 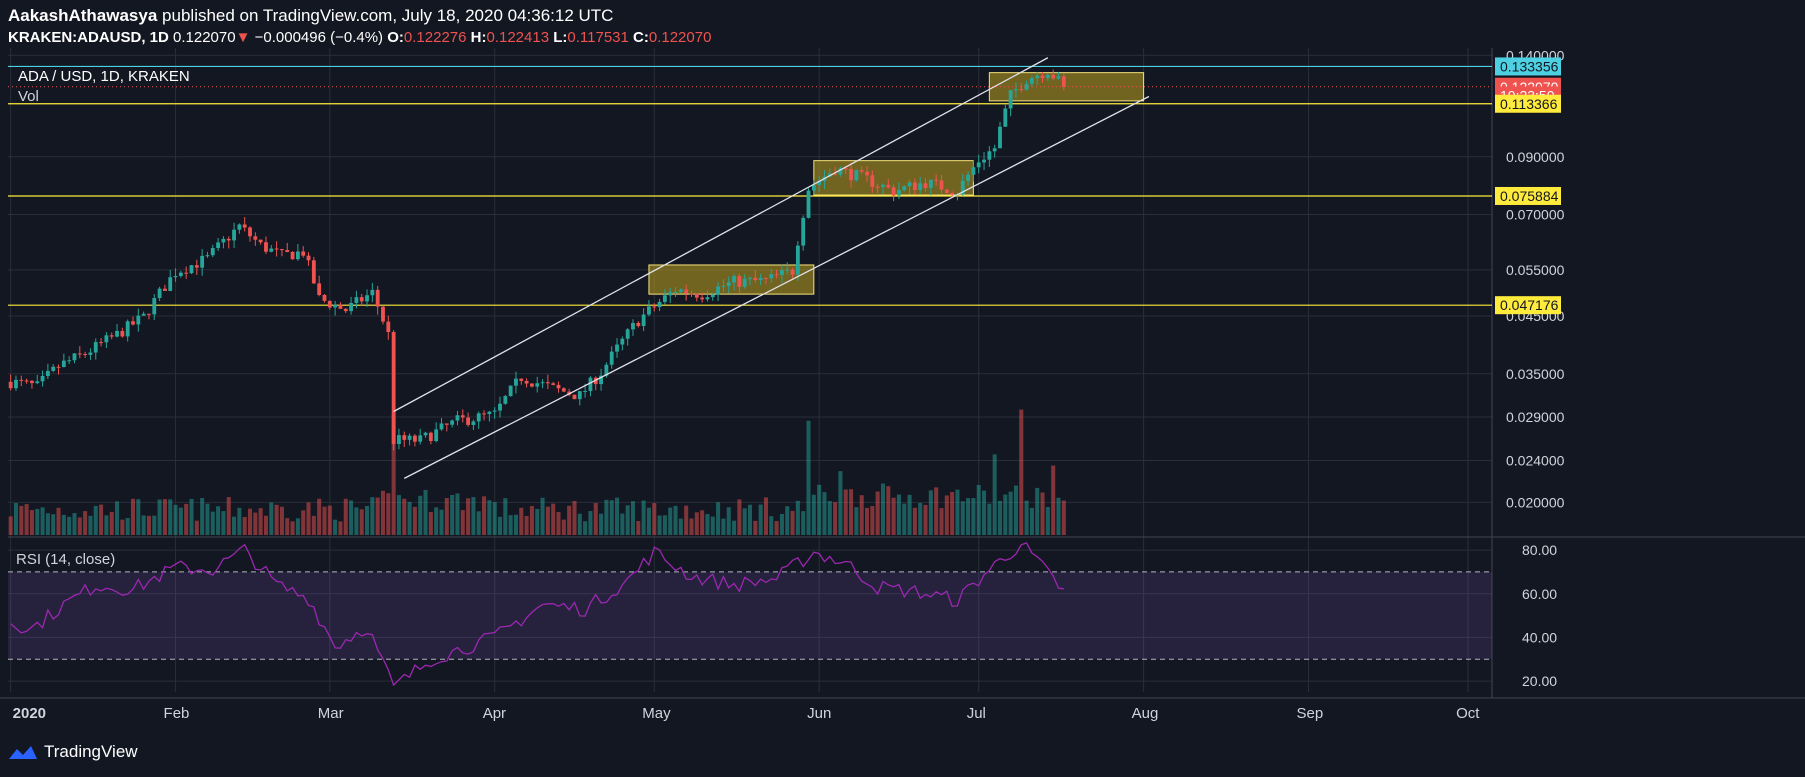 I want to click on open-value: 0.122276, so click(x=435, y=37).